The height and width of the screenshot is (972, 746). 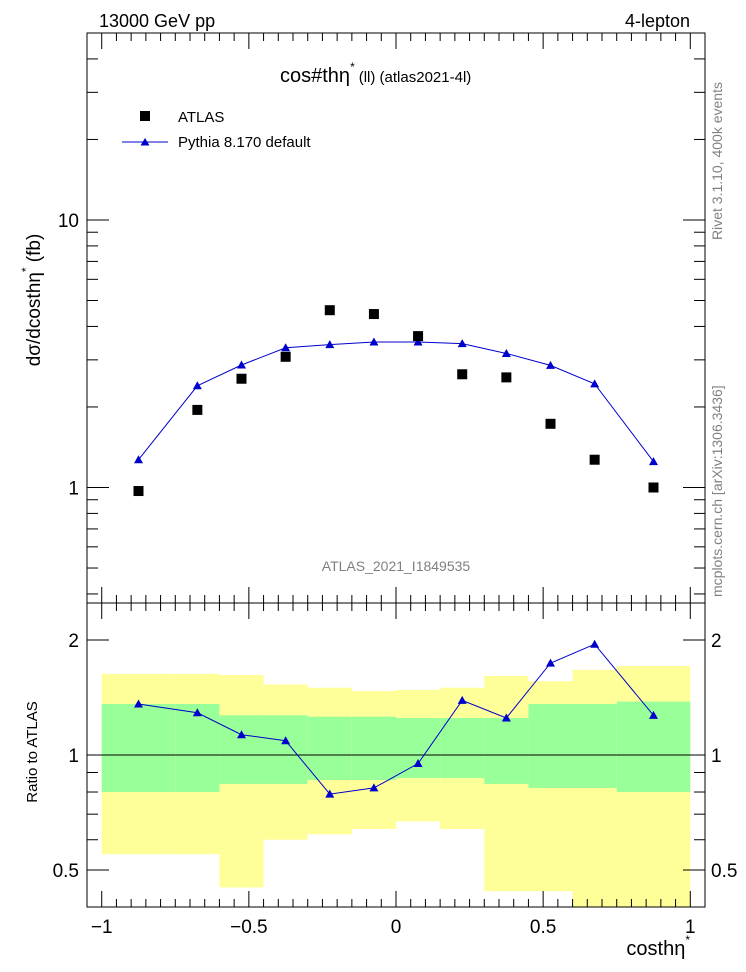 What do you see at coordinates (717, 491) in the screenshot?
I see `mcplots-label: mcplots.cern.ch [arXiv:1306.3436]` at bounding box center [717, 491].